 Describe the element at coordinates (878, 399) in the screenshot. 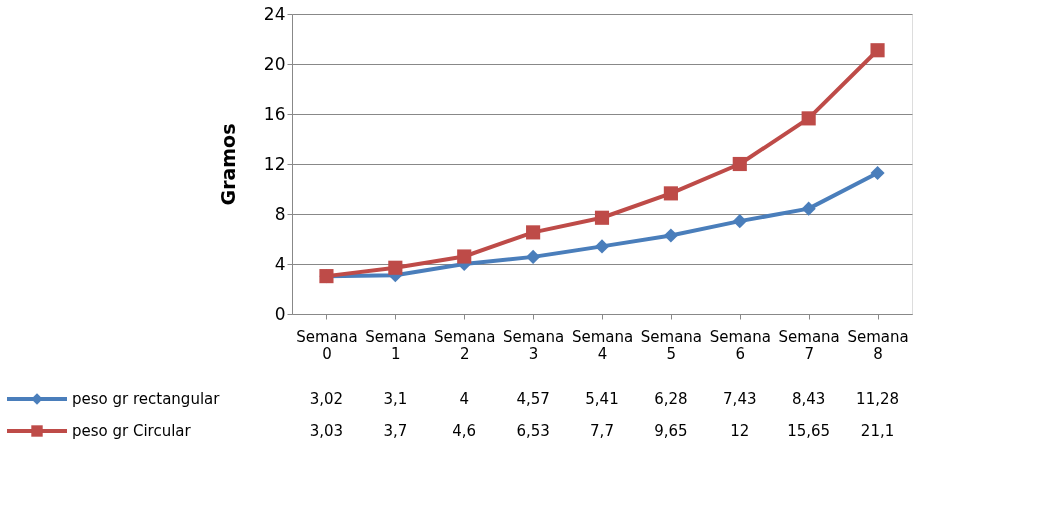

I see `data-label: 11,28` at that location.